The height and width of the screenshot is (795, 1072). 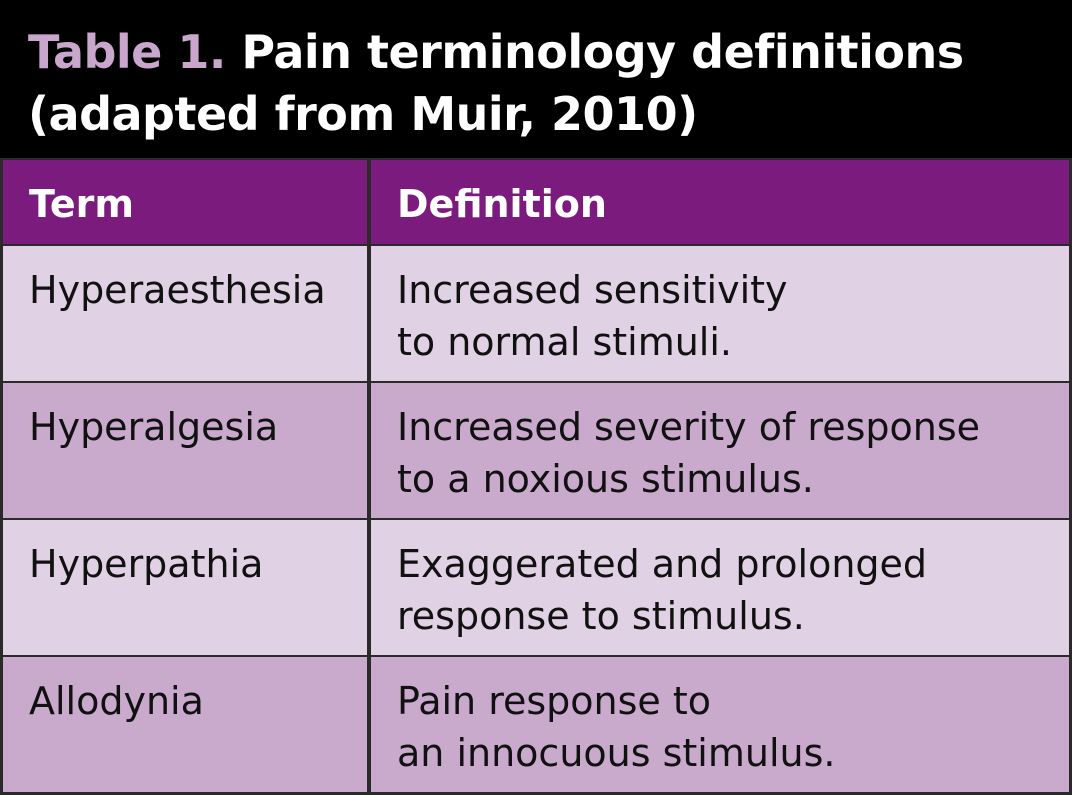 I want to click on term-cell: Hyperalgesia, so click(x=185, y=450).